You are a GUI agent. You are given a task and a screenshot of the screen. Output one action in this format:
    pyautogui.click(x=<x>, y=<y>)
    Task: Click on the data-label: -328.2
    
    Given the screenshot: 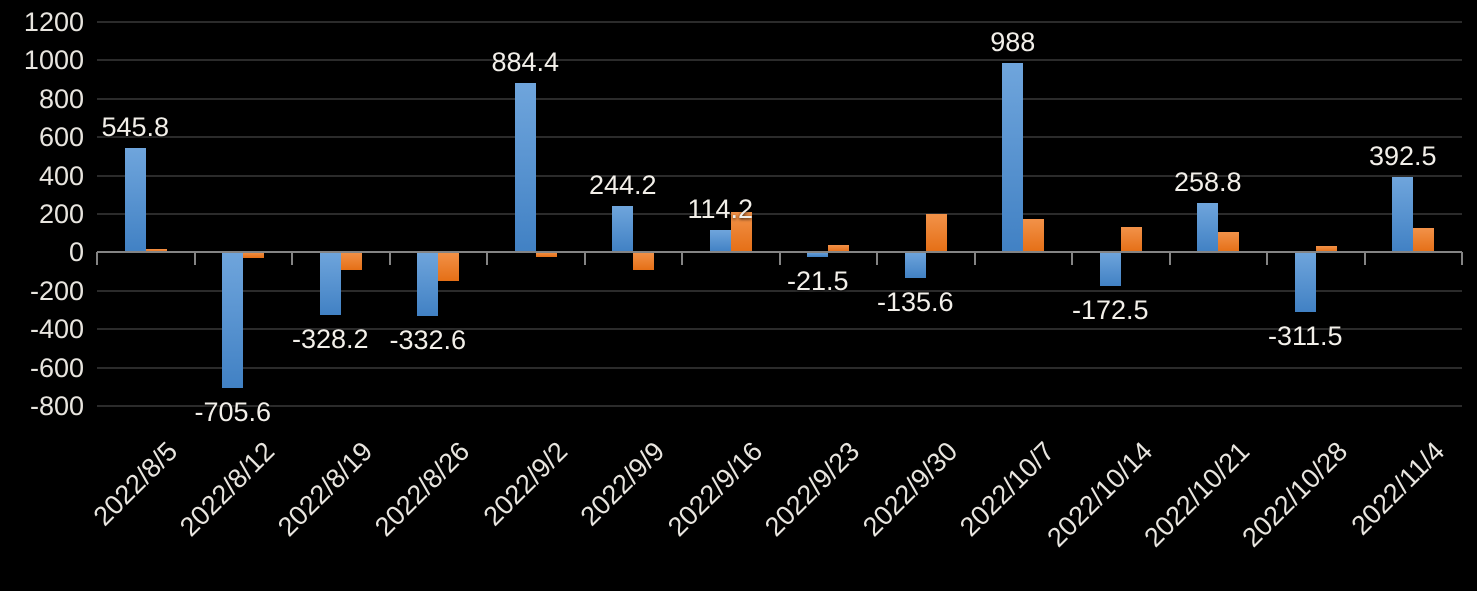 What is the action you would take?
    pyautogui.click(x=330, y=339)
    